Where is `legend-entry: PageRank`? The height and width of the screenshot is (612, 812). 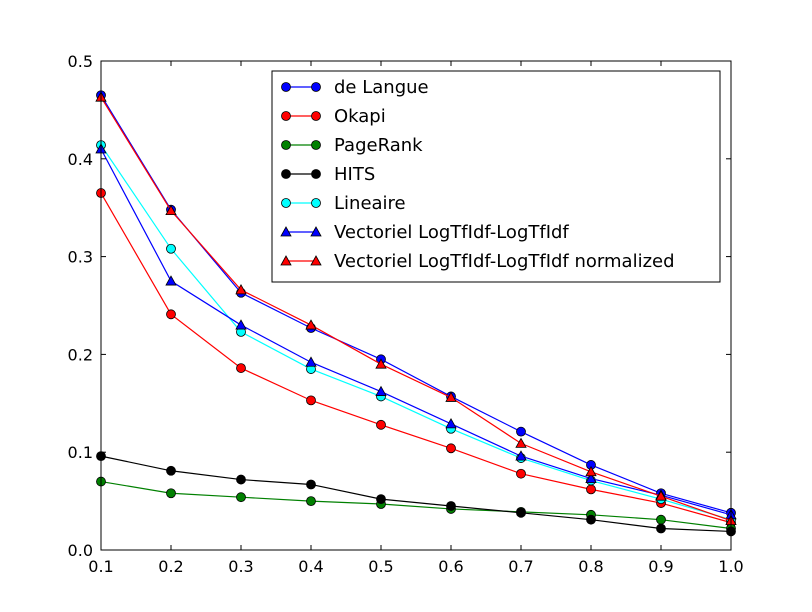 legend-entry: PageRank is located at coordinates (352, 145).